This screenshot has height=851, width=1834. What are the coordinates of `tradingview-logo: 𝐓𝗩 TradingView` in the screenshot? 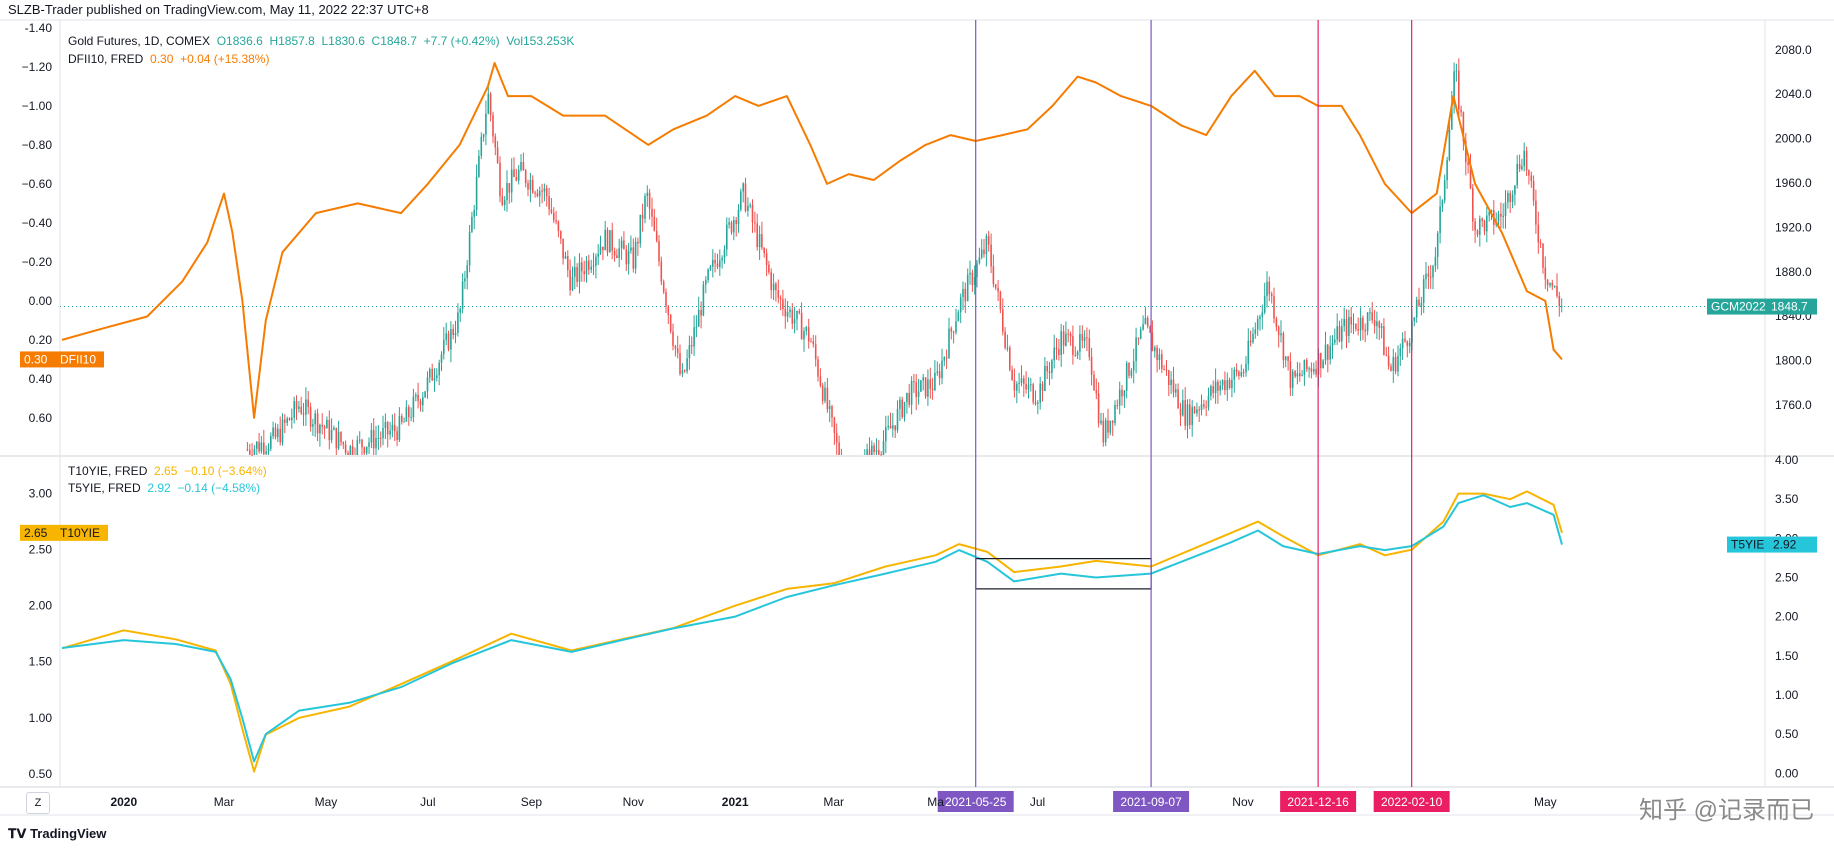 It's located at (57, 834).